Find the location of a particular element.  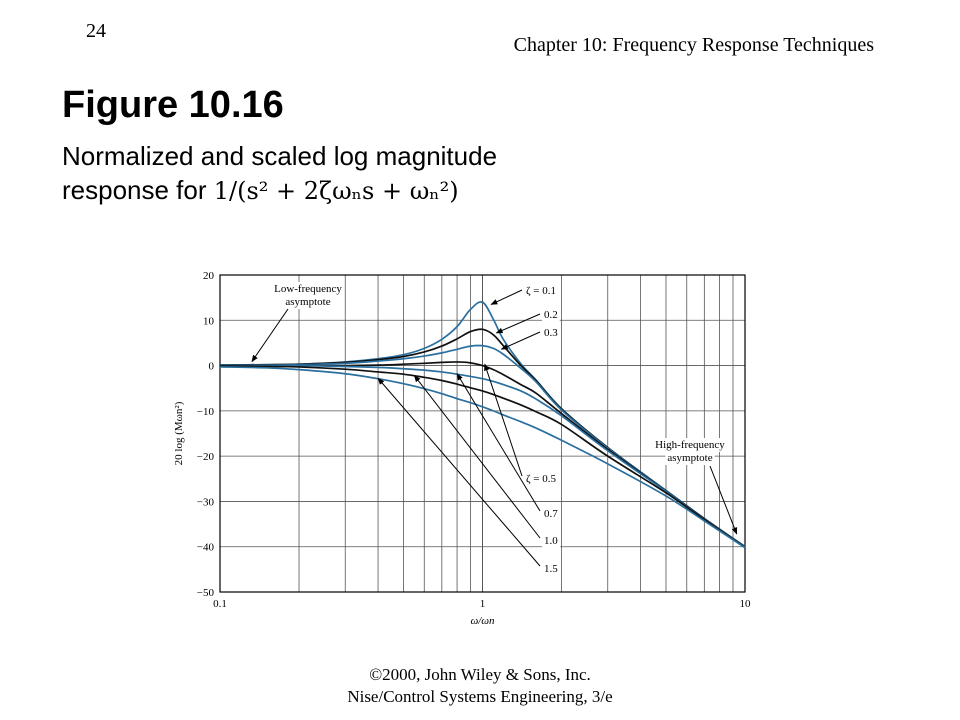

y-tick-label: −30 is located at coordinates (206, 502).